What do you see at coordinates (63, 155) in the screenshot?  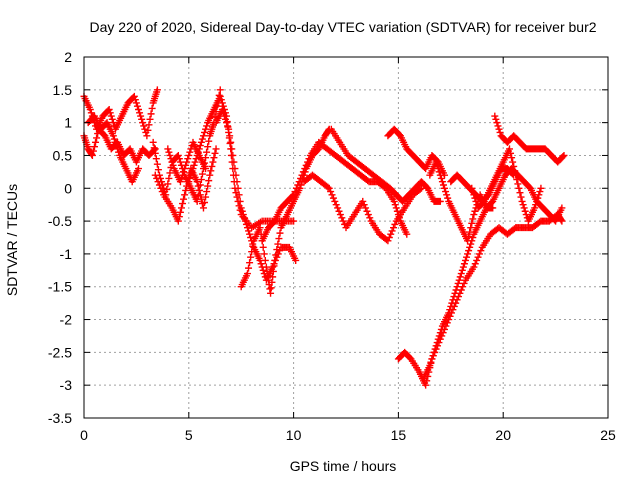 I see `y-tick-label: 0.5` at bounding box center [63, 155].